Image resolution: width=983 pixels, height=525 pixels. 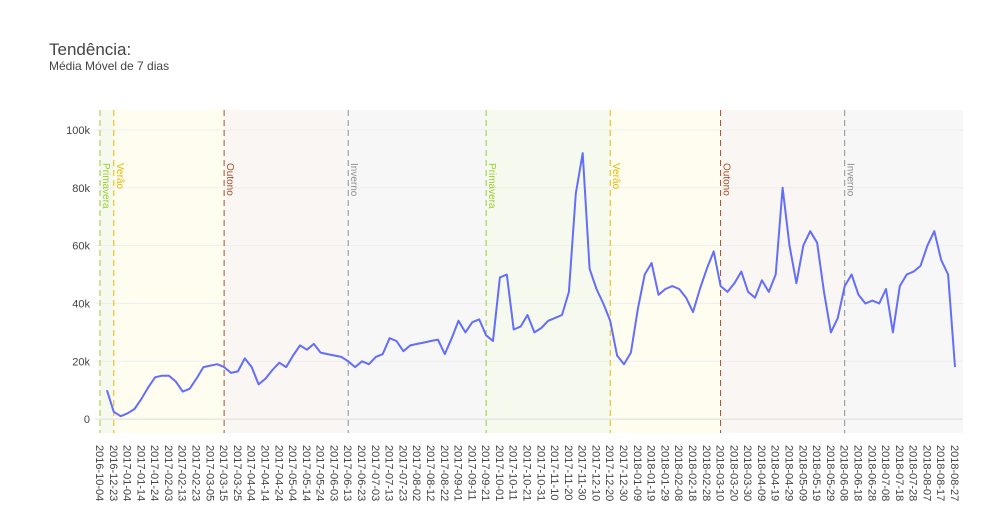 I want to click on x-tick-label: 2018-01-09, so click(x=637, y=473).